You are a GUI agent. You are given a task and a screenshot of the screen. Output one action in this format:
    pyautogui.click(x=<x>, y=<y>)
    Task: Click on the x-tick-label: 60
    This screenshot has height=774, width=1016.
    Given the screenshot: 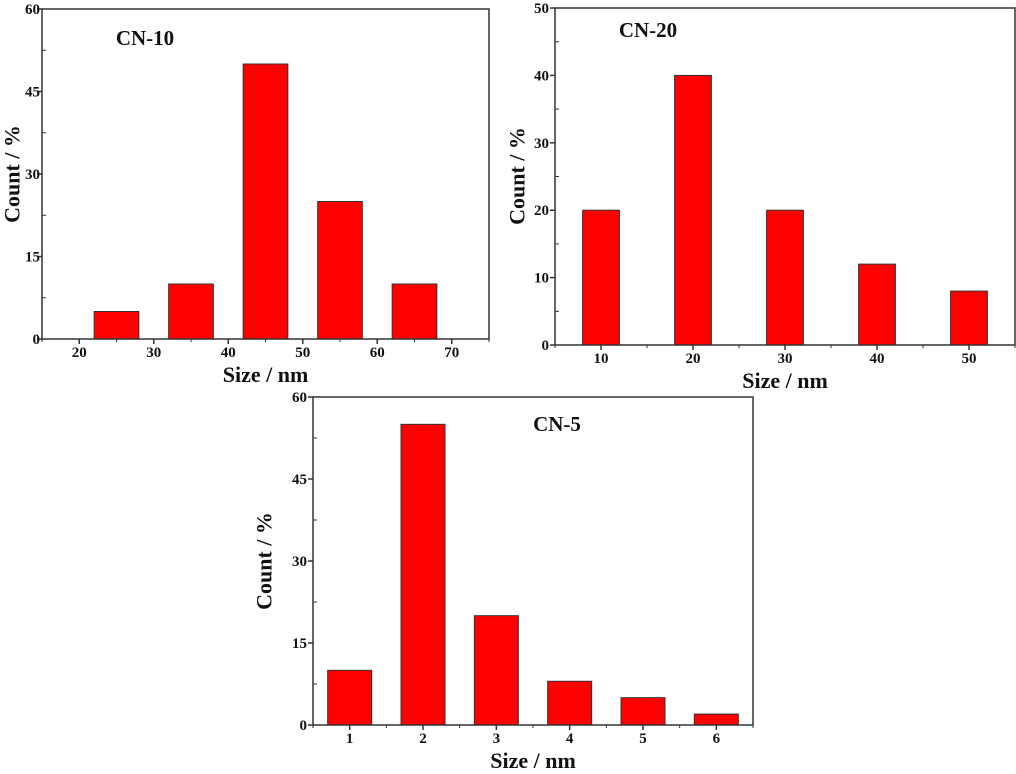 What is the action you would take?
    pyautogui.click(x=377, y=353)
    